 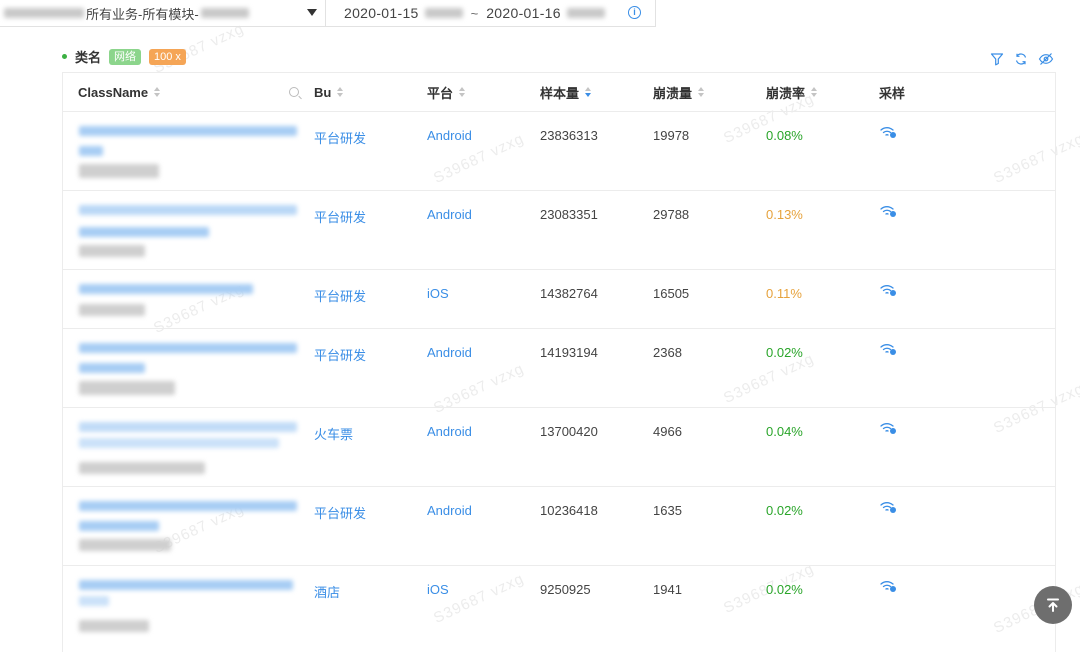 I want to click on table-row: 平台研发 Android 23836313 19978 0.08%, so click(x=559, y=151).